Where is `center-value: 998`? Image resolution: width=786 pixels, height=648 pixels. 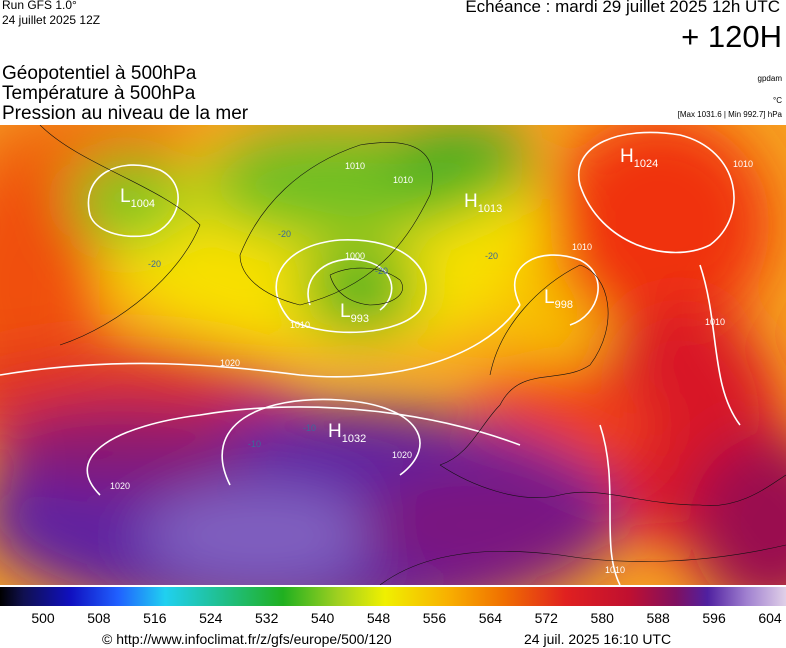
center-value: 998 is located at coordinates (564, 305).